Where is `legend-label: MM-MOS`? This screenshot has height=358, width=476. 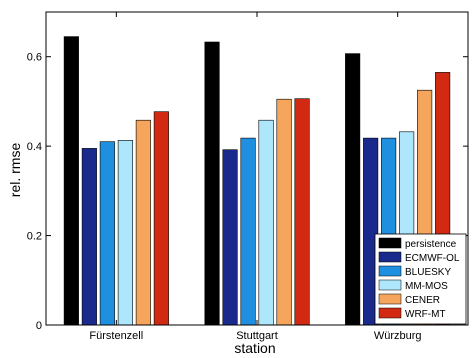 legend-label: MM-MOS is located at coordinates (426, 286).